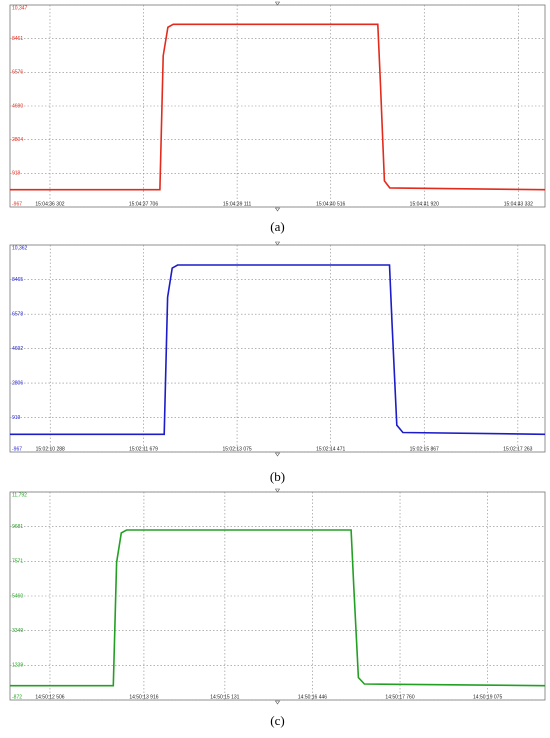 The width and height of the screenshot is (550, 738). Describe the element at coordinates (17, 527) in the screenshot. I see `y-tick-label: 9681` at that location.